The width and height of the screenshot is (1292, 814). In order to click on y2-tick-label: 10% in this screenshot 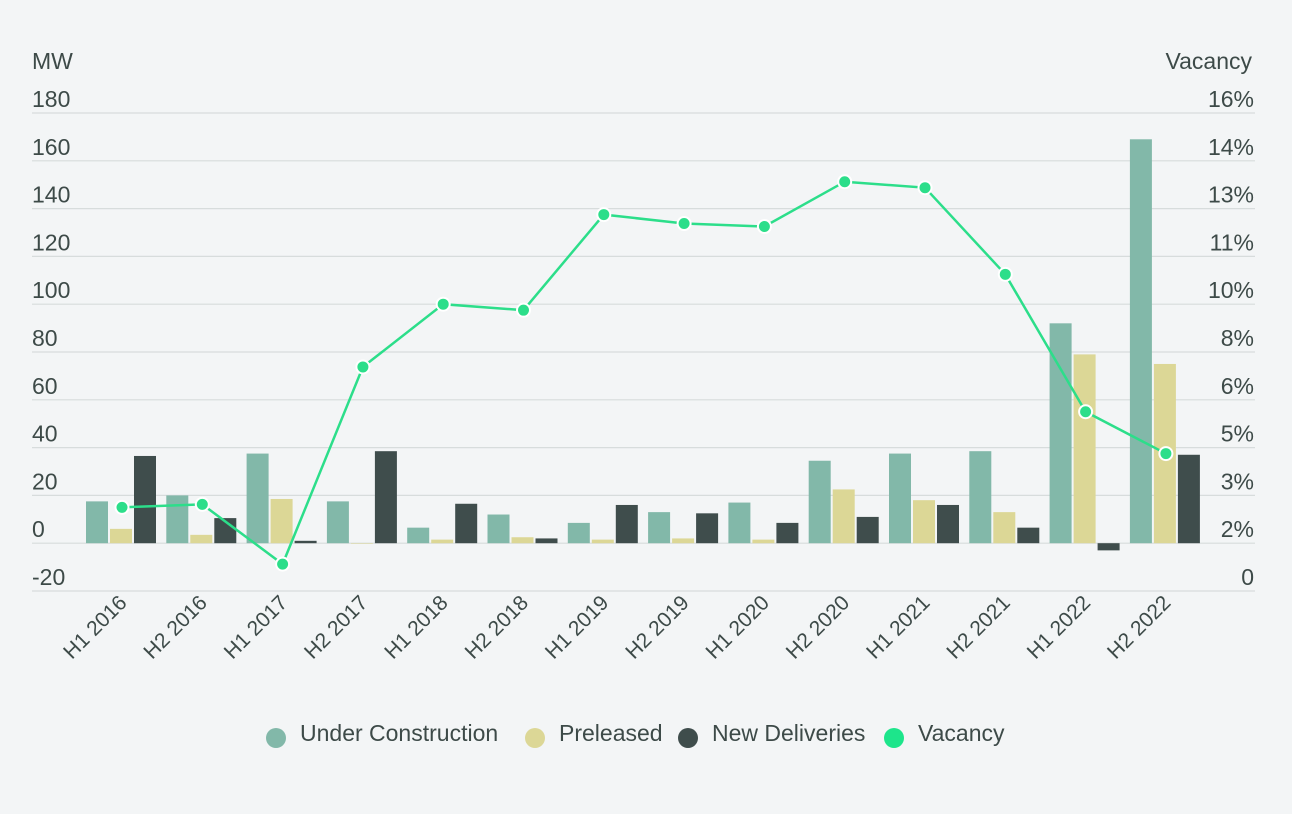, I will do `click(1231, 290)`.